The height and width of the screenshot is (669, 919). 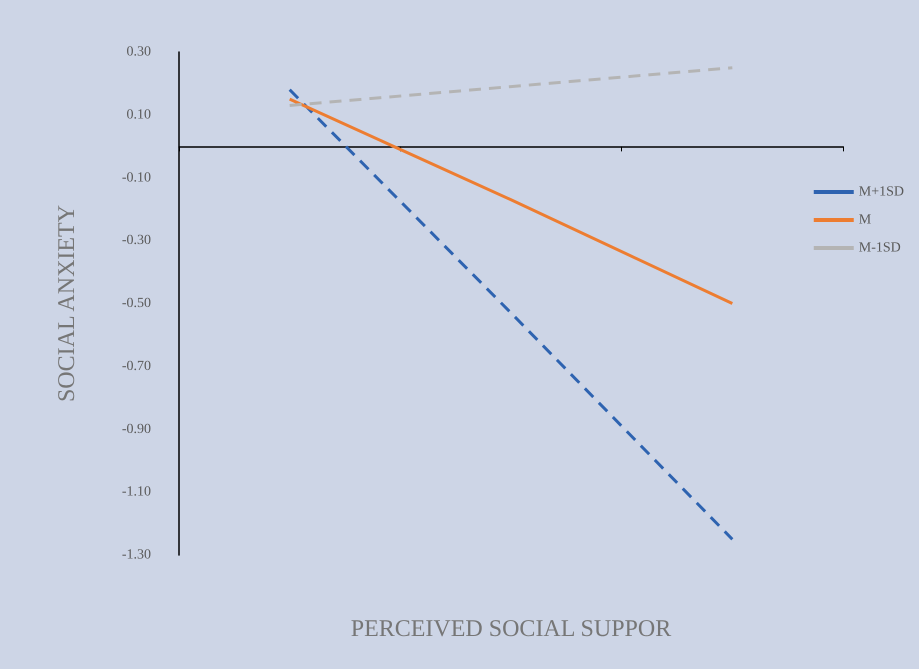 What do you see at coordinates (138, 114) in the screenshot?
I see `y-tick-label: 0.10` at bounding box center [138, 114].